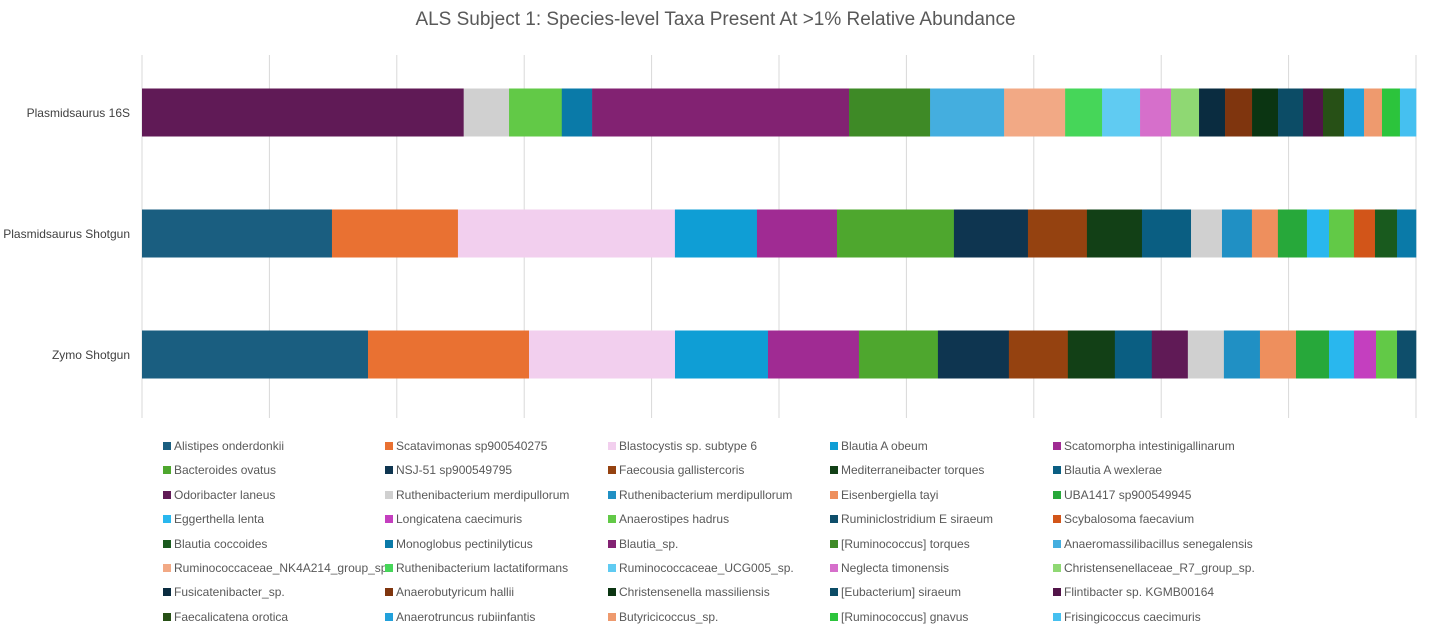 This screenshot has height=630, width=1431. I want to click on legend-item: Longicatena caecimuris, so click(453, 519).